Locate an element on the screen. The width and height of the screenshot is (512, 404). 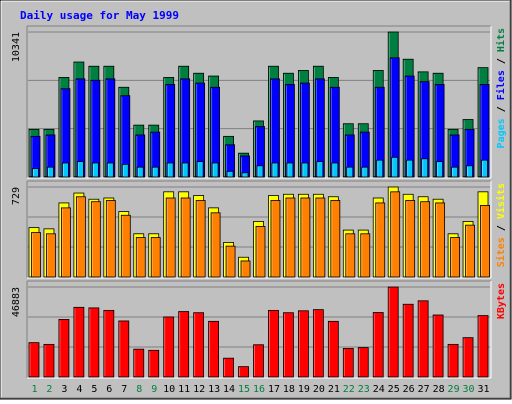
x-tick-label-6: 6 is located at coordinates (109, 389).